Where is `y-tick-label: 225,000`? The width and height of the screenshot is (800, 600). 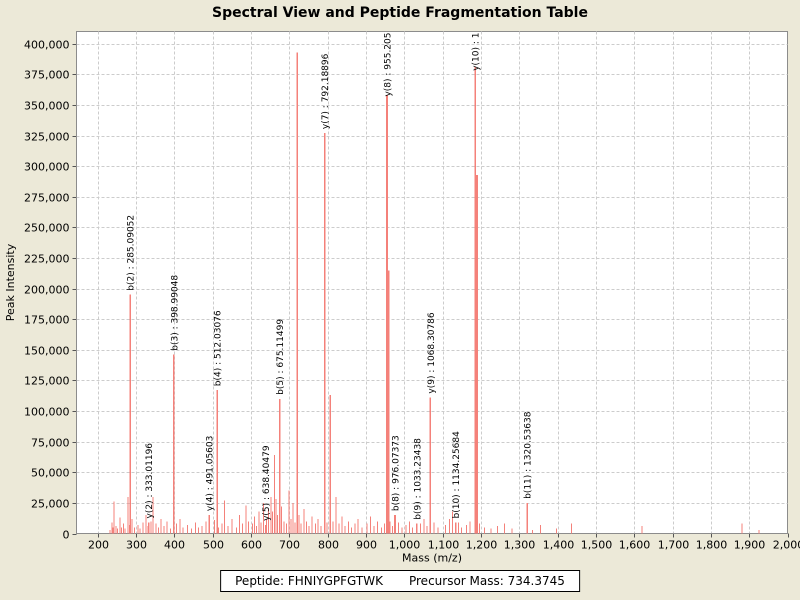
y-tick-label: 225,000 is located at coordinates (47, 259).